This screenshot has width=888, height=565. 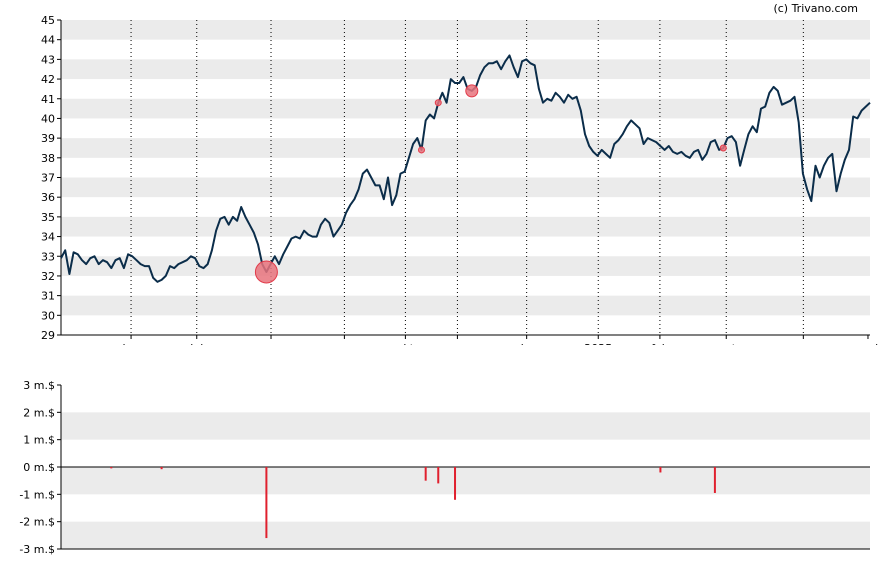 I want to click on y-tick-label: 3 m.$, so click(x=39, y=385).